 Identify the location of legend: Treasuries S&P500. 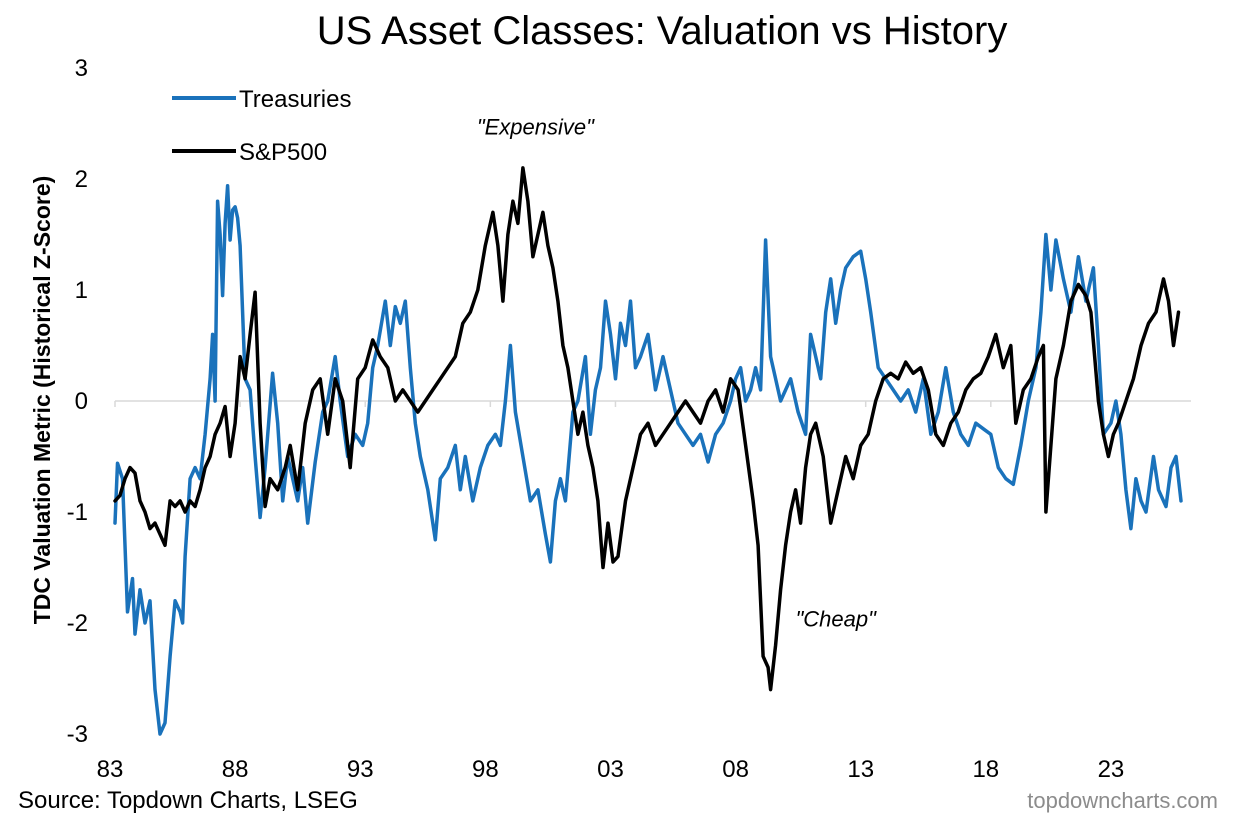
(261, 126).